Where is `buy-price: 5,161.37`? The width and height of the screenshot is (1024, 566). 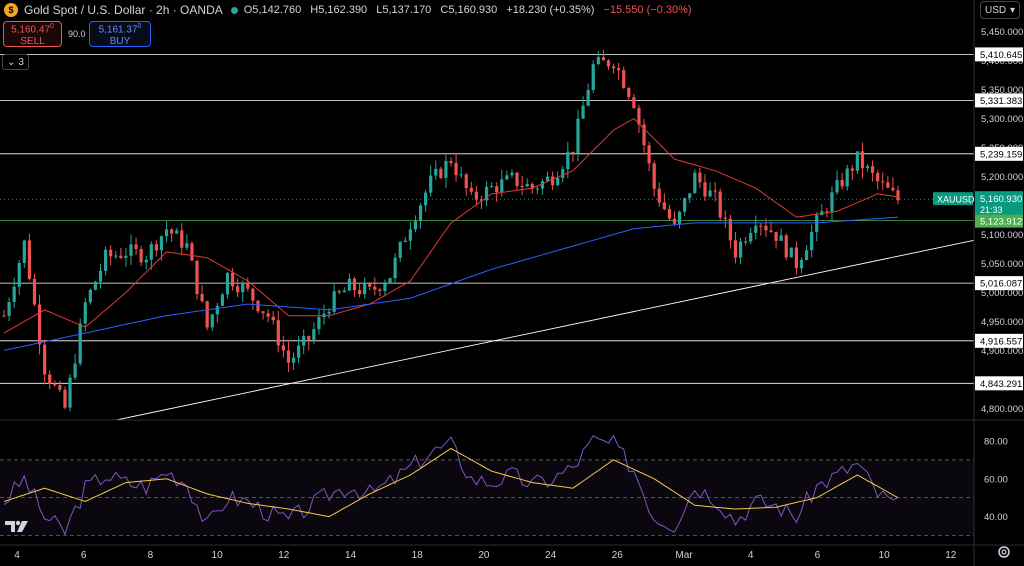
buy-price: 5,161.37 is located at coordinates (118, 30).